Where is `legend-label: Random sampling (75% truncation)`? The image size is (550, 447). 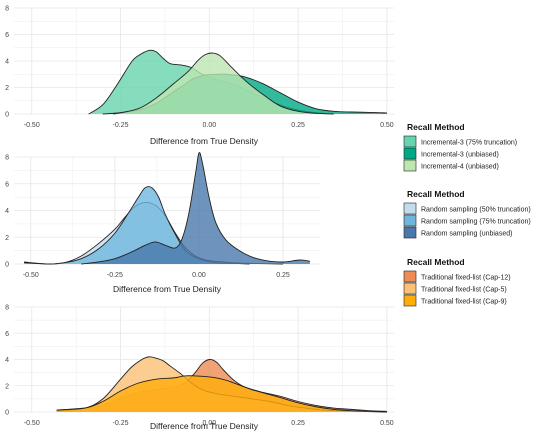
legend-label: Random sampling (75% truncation) is located at coordinates (476, 222).